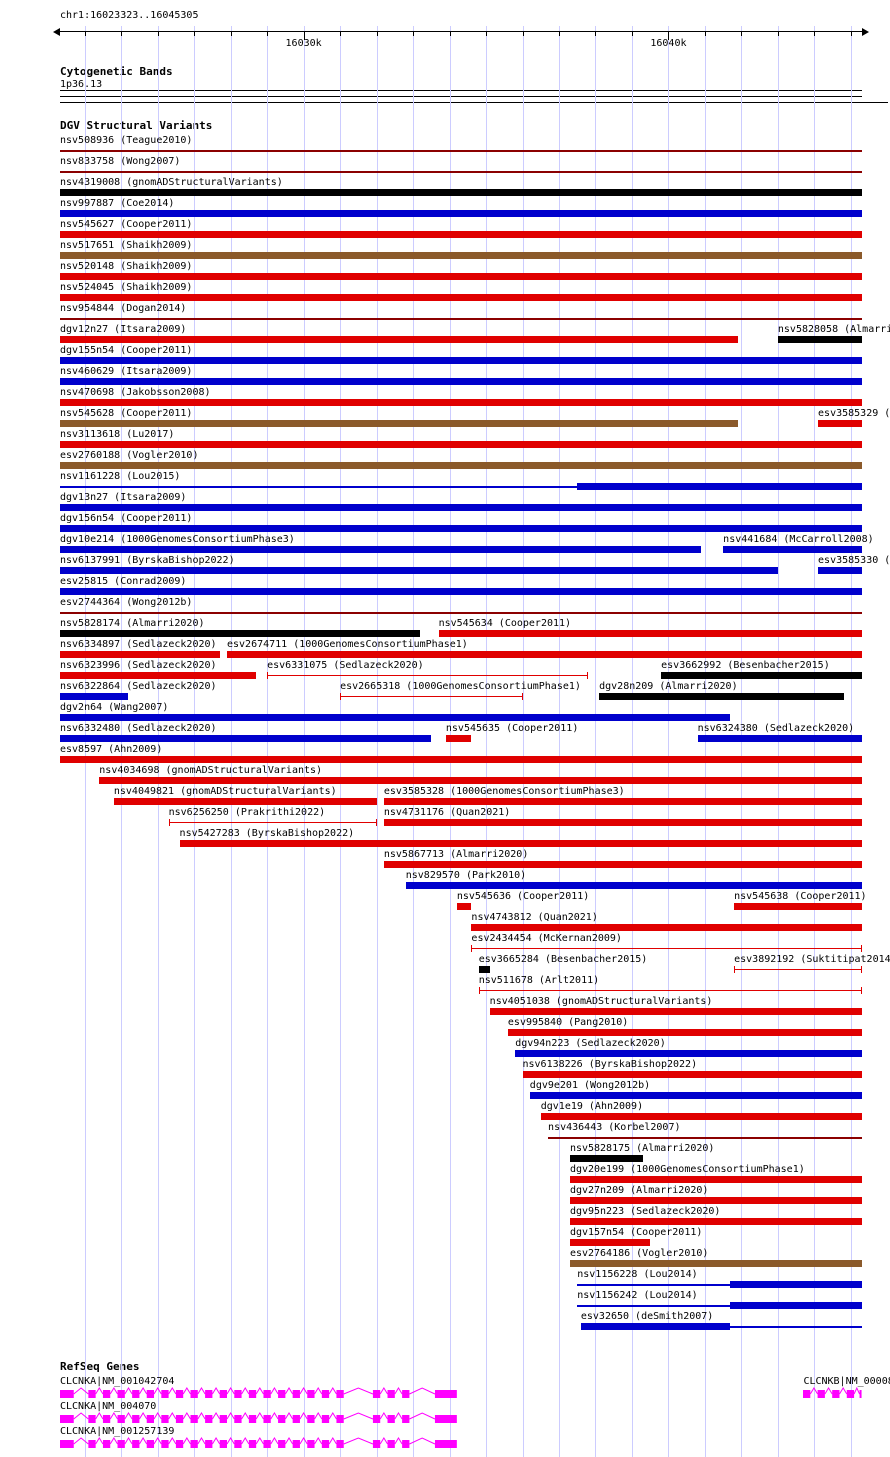 The height and width of the screenshot is (1457, 890). Describe the element at coordinates (108, 1406) in the screenshot. I see `gene-label: CLCNKA|NM_004070` at that location.